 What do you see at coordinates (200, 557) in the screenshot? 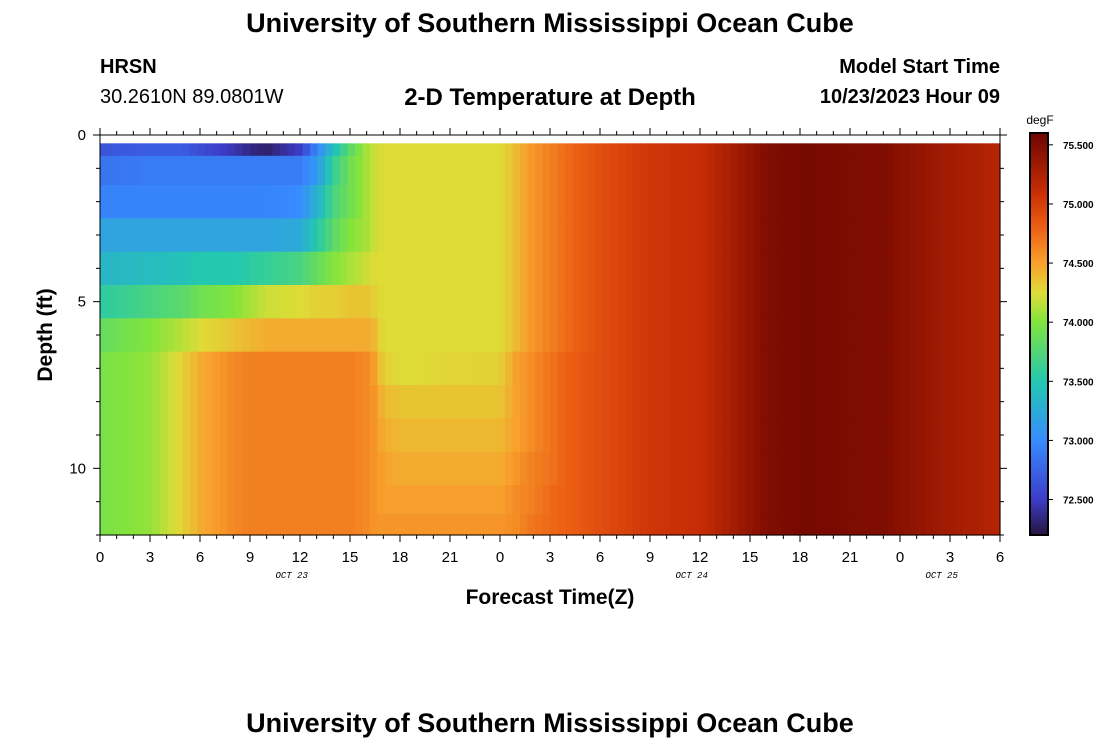
I see `x-tick-label: 6` at bounding box center [200, 557].